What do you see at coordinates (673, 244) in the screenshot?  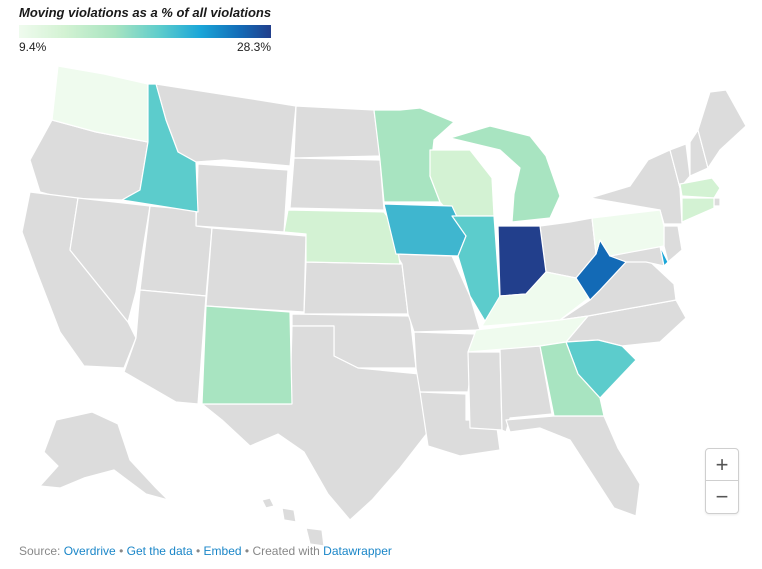 I see `state-NJ` at bounding box center [673, 244].